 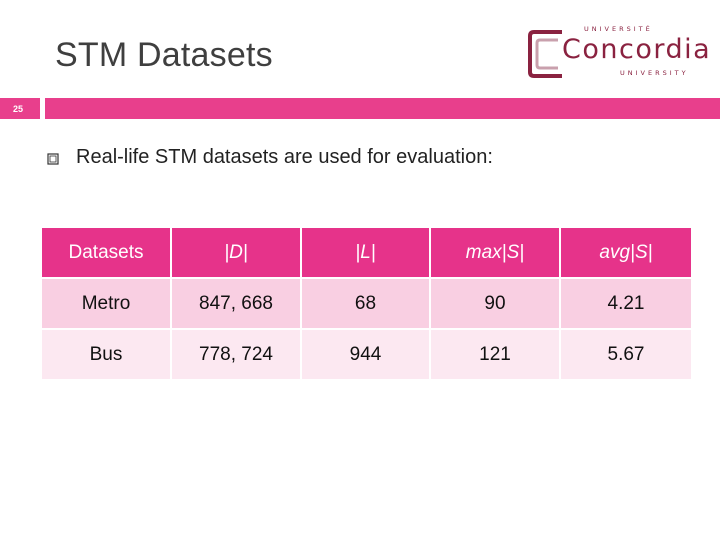 I want to click on table-cell: 944, so click(x=366, y=355).